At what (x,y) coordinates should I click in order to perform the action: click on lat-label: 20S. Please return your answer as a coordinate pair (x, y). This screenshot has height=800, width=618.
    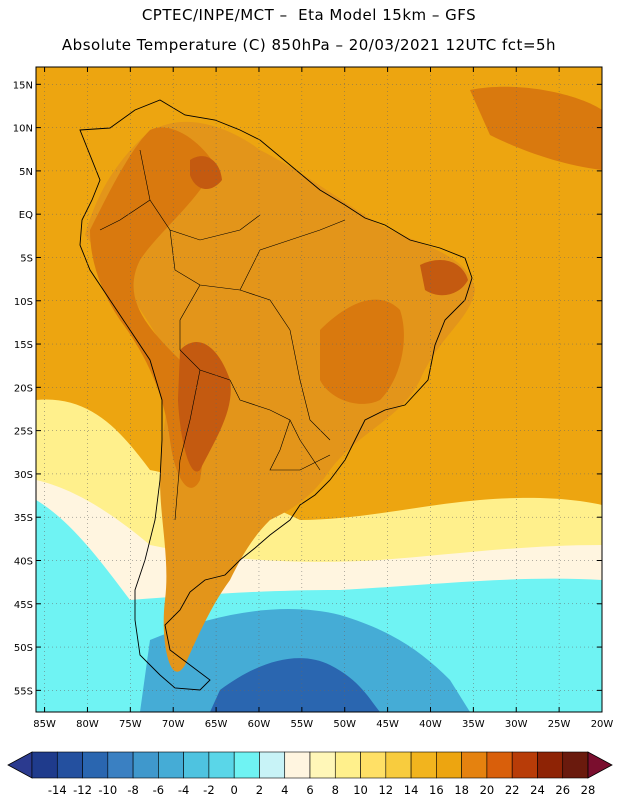
    Looking at the image, I should click on (23, 388).